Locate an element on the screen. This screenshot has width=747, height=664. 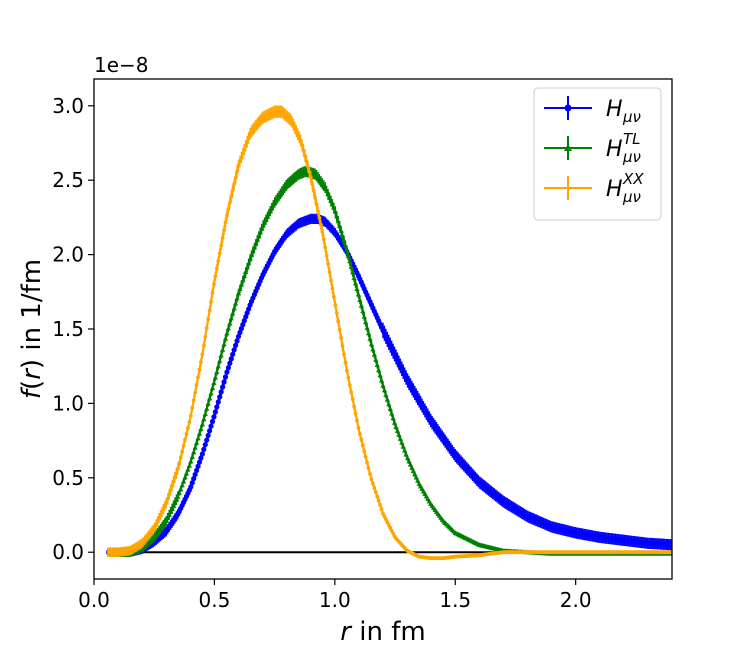
x-axis-label-unit: in fm is located at coordinates (388, 632).